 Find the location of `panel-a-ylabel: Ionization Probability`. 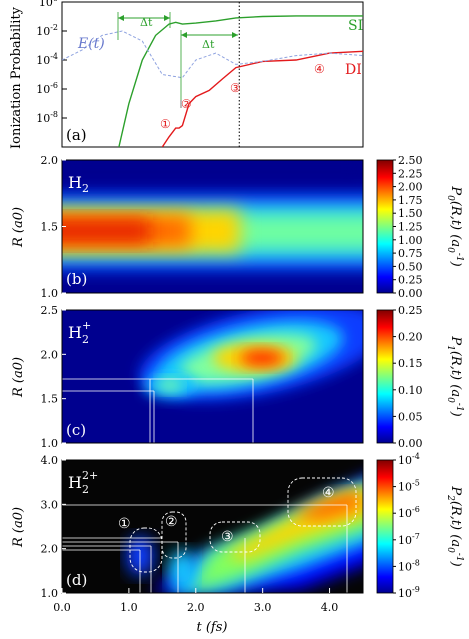

panel-a-ylabel: Ionization Probability is located at coordinates (16, 77).